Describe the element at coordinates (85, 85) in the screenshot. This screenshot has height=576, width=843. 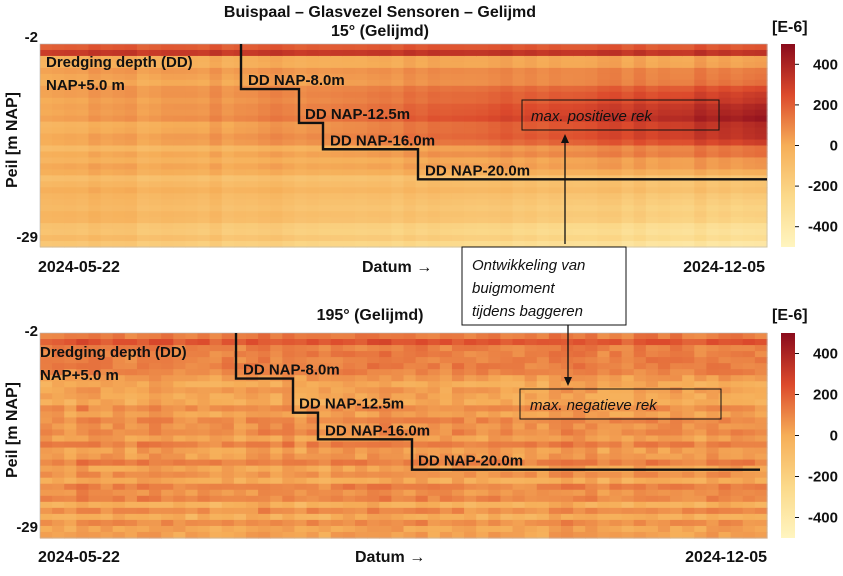
I see `dredging-label-line2: NAP+5.0 m` at that location.